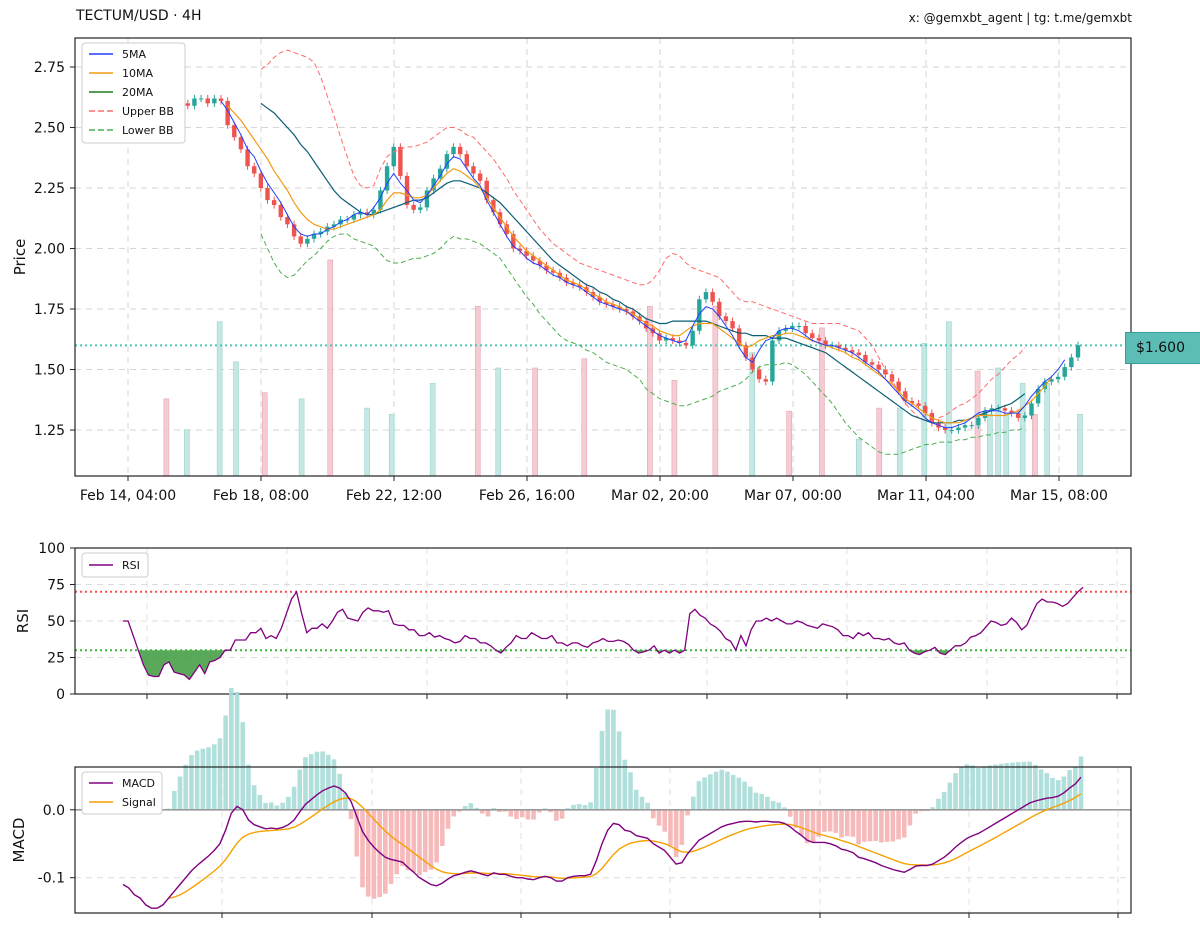  What do you see at coordinates (133, 93) in the screenshot?
I see `price-legend: 5MA 10MA 20MA Upper BB Lower BB` at bounding box center [133, 93].